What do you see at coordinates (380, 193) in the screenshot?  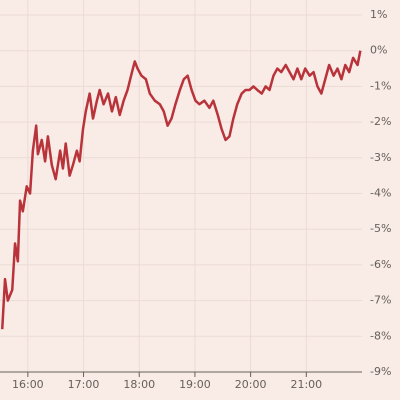 I see `y-tick-label: -4%` at bounding box center [380, 193].